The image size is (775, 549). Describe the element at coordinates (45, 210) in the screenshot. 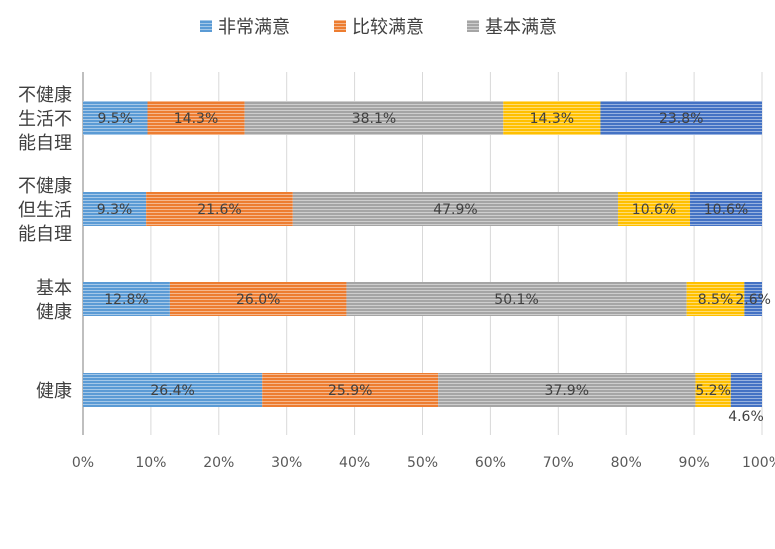

I see `y-axis-label: 但生活` at that location.